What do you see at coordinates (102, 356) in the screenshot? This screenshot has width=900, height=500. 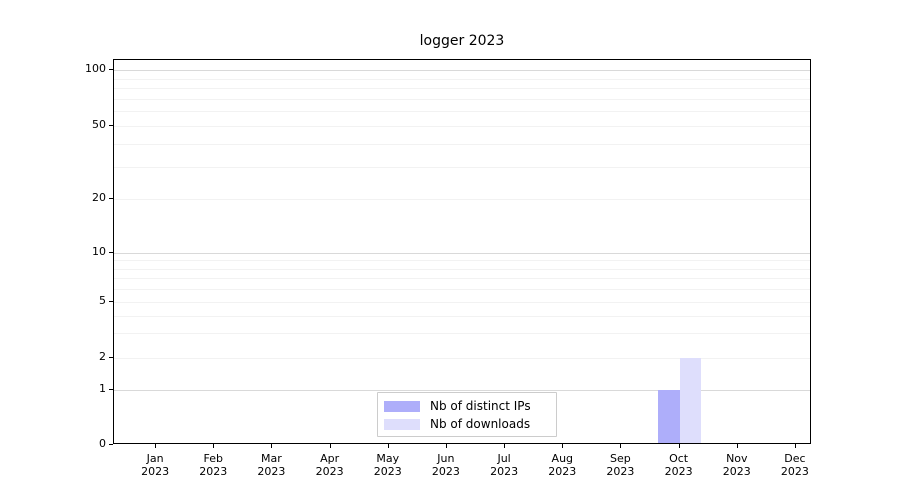 I see `y-tick-label: 2` at bounding box center [102, 356].